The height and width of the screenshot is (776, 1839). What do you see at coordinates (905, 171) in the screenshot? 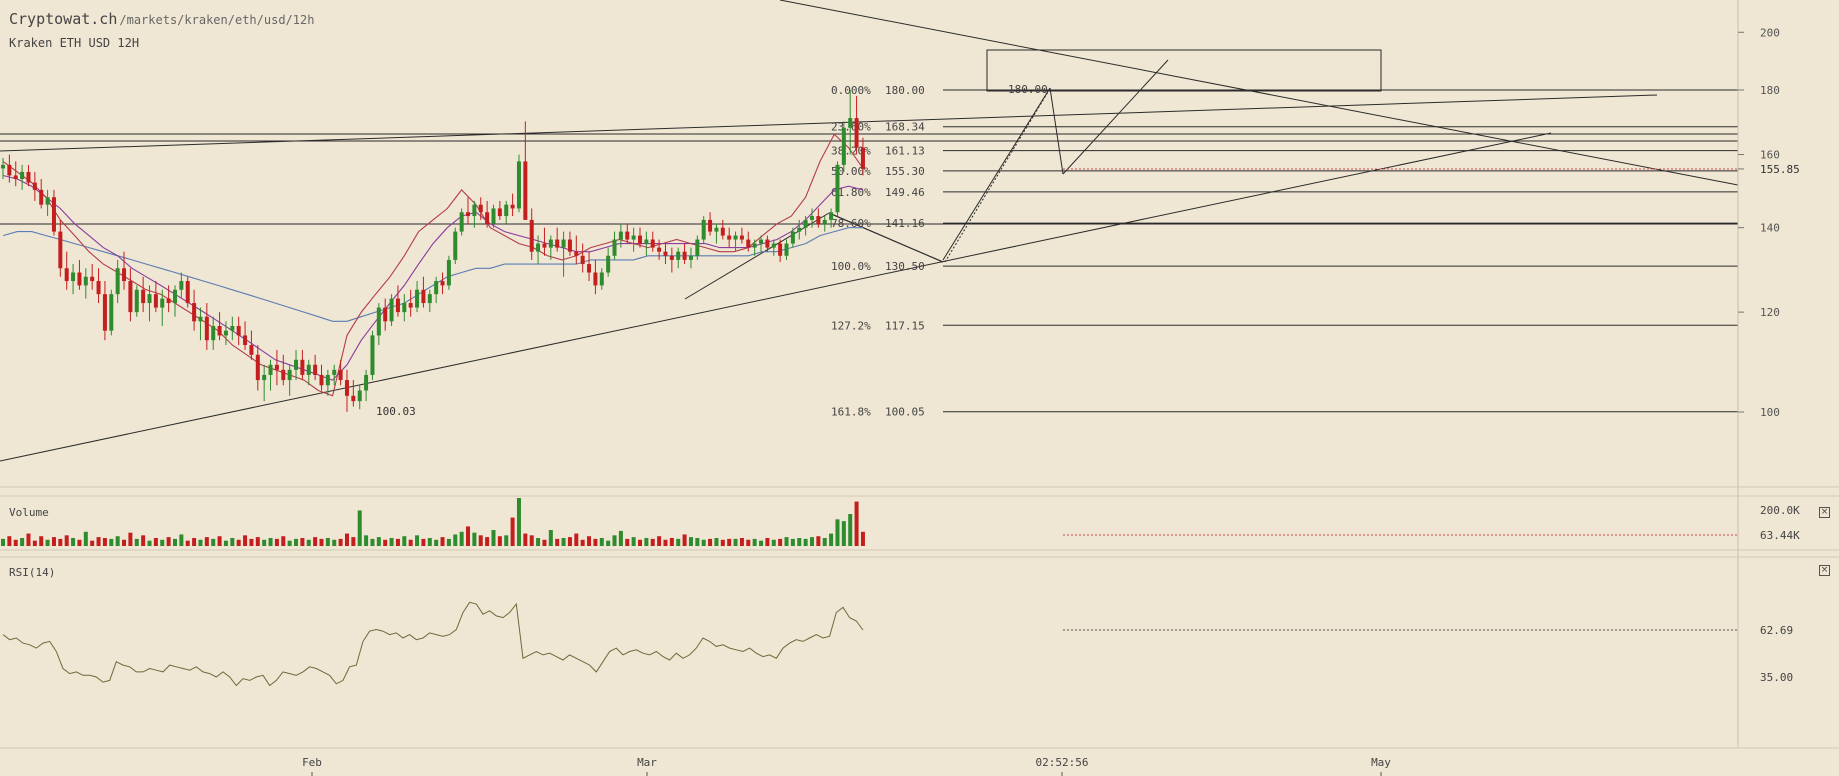
I see `fib-level-price: 155.30` at bounding box center [905, 171].